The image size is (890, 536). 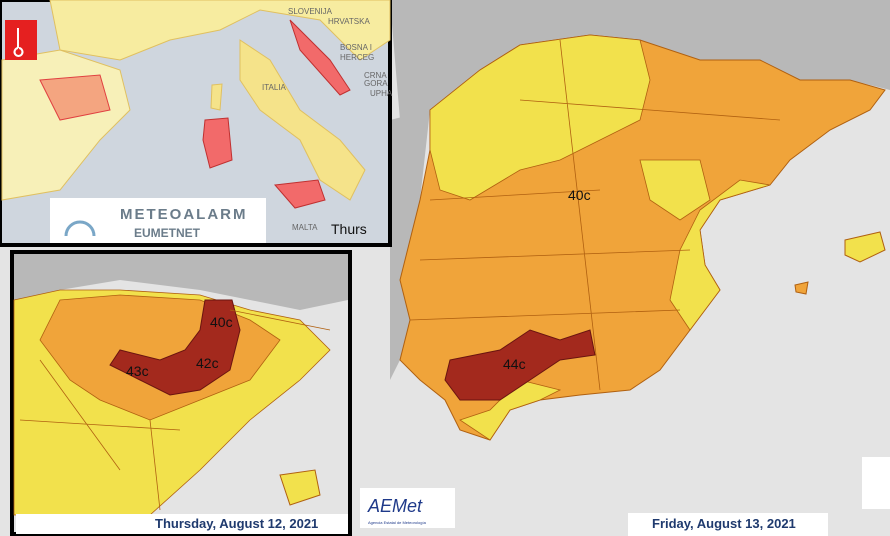 I want to click on portugal-land, so click(x=410, y=245).